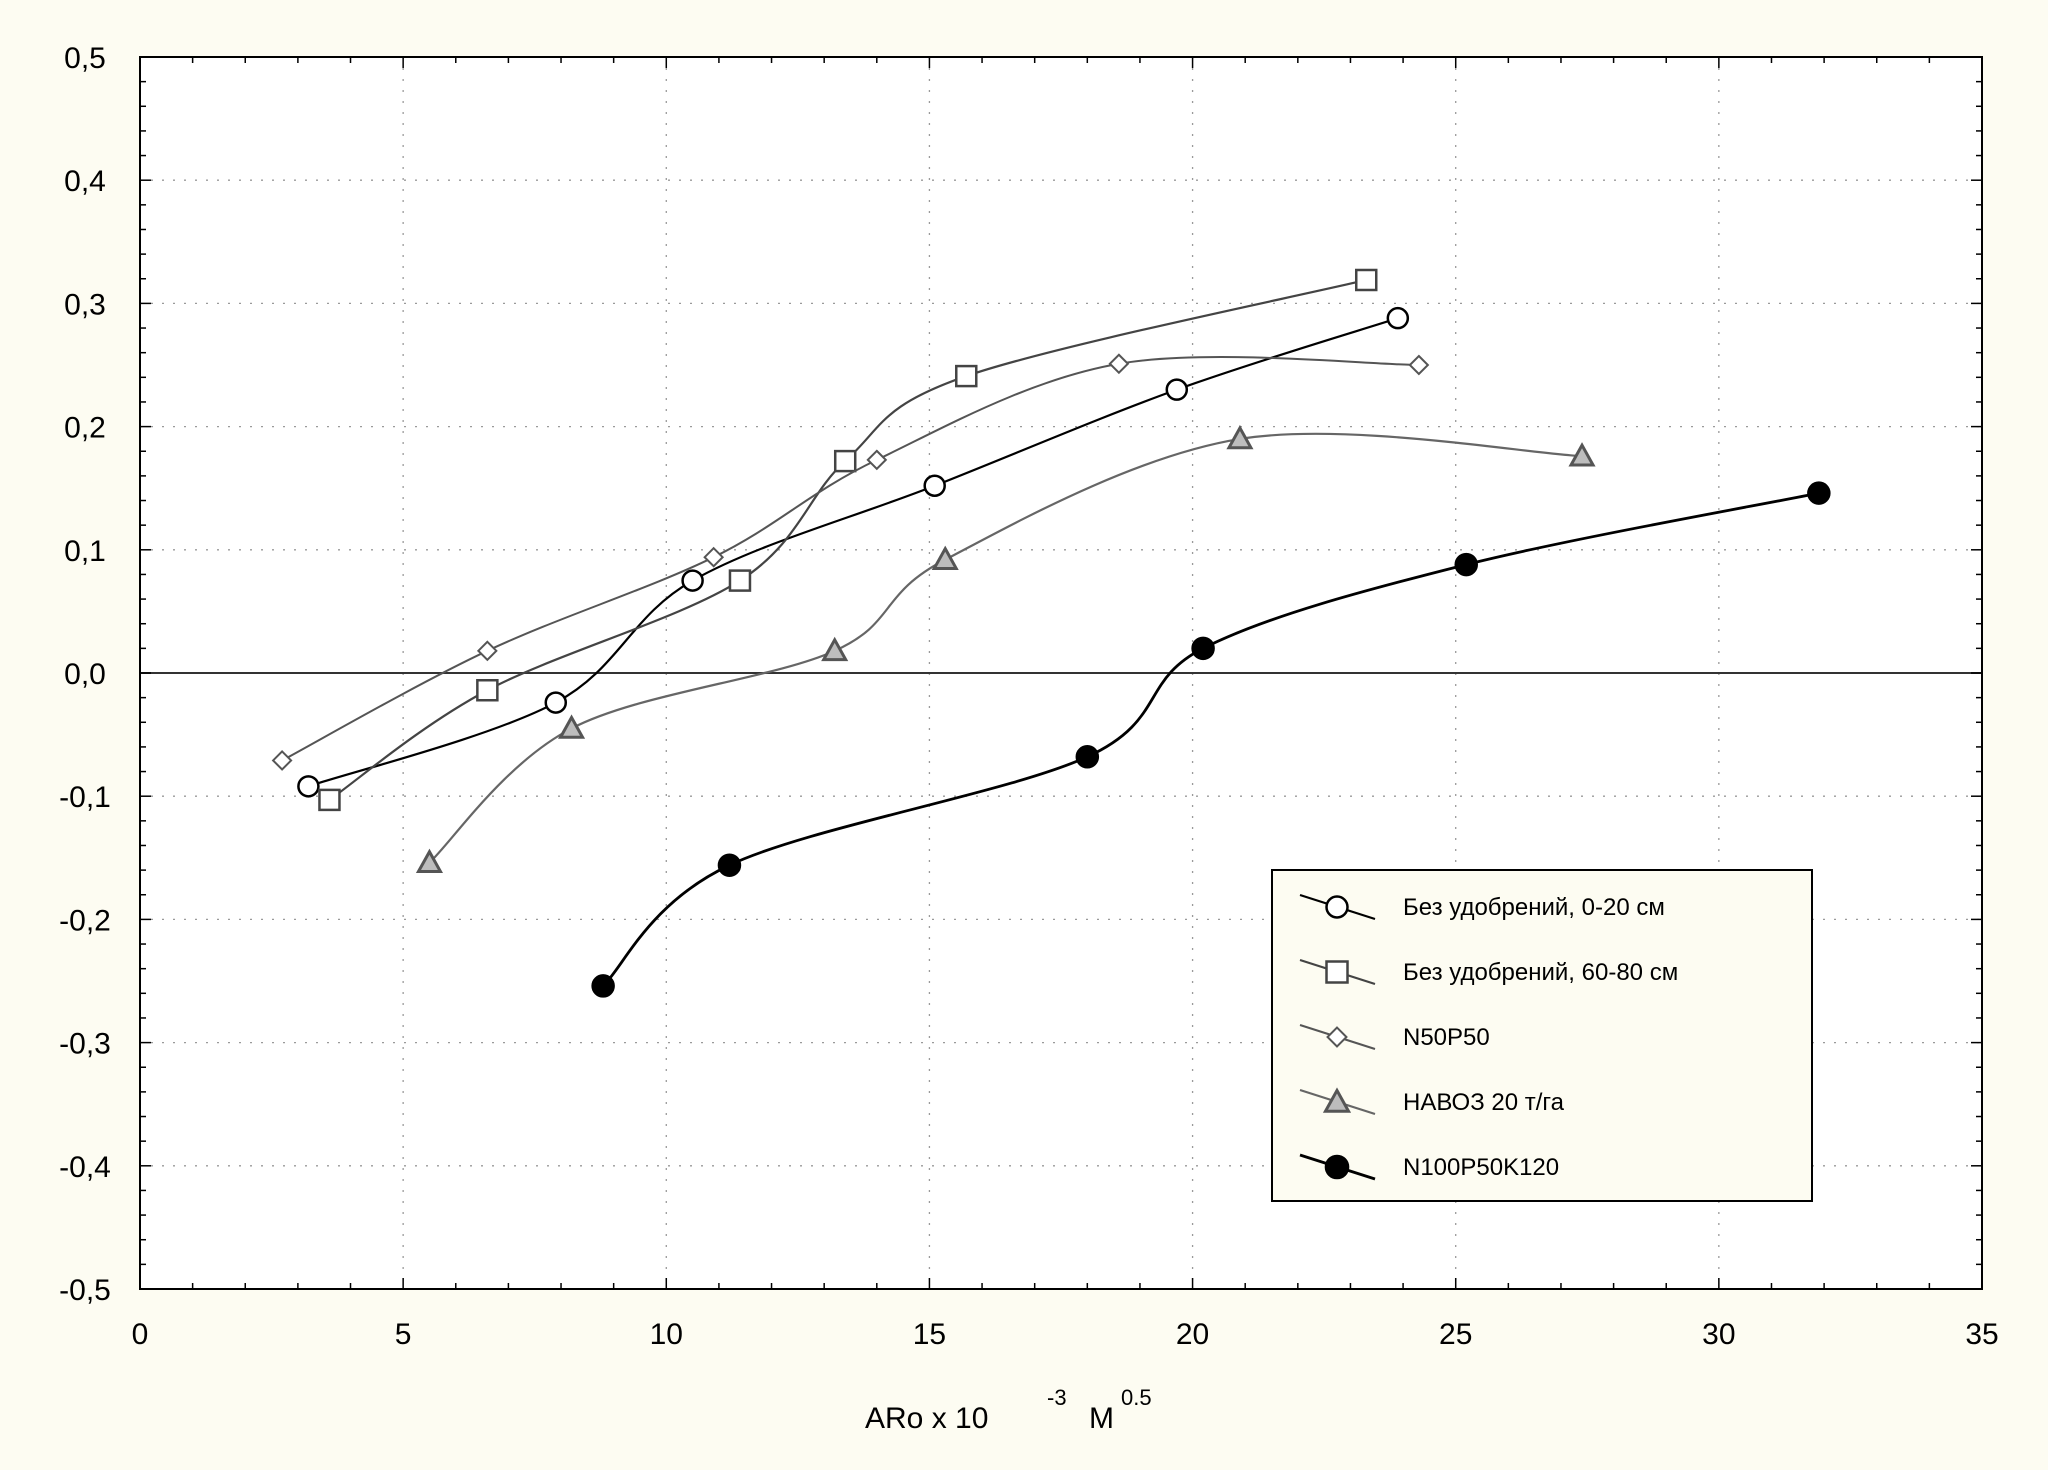 Image resolution: width=2048 pixels, height=1470 pixels. Describe the element at coordinates (85, 797) in the screenshot. I see `y-tick-label: -0,1` at that location.